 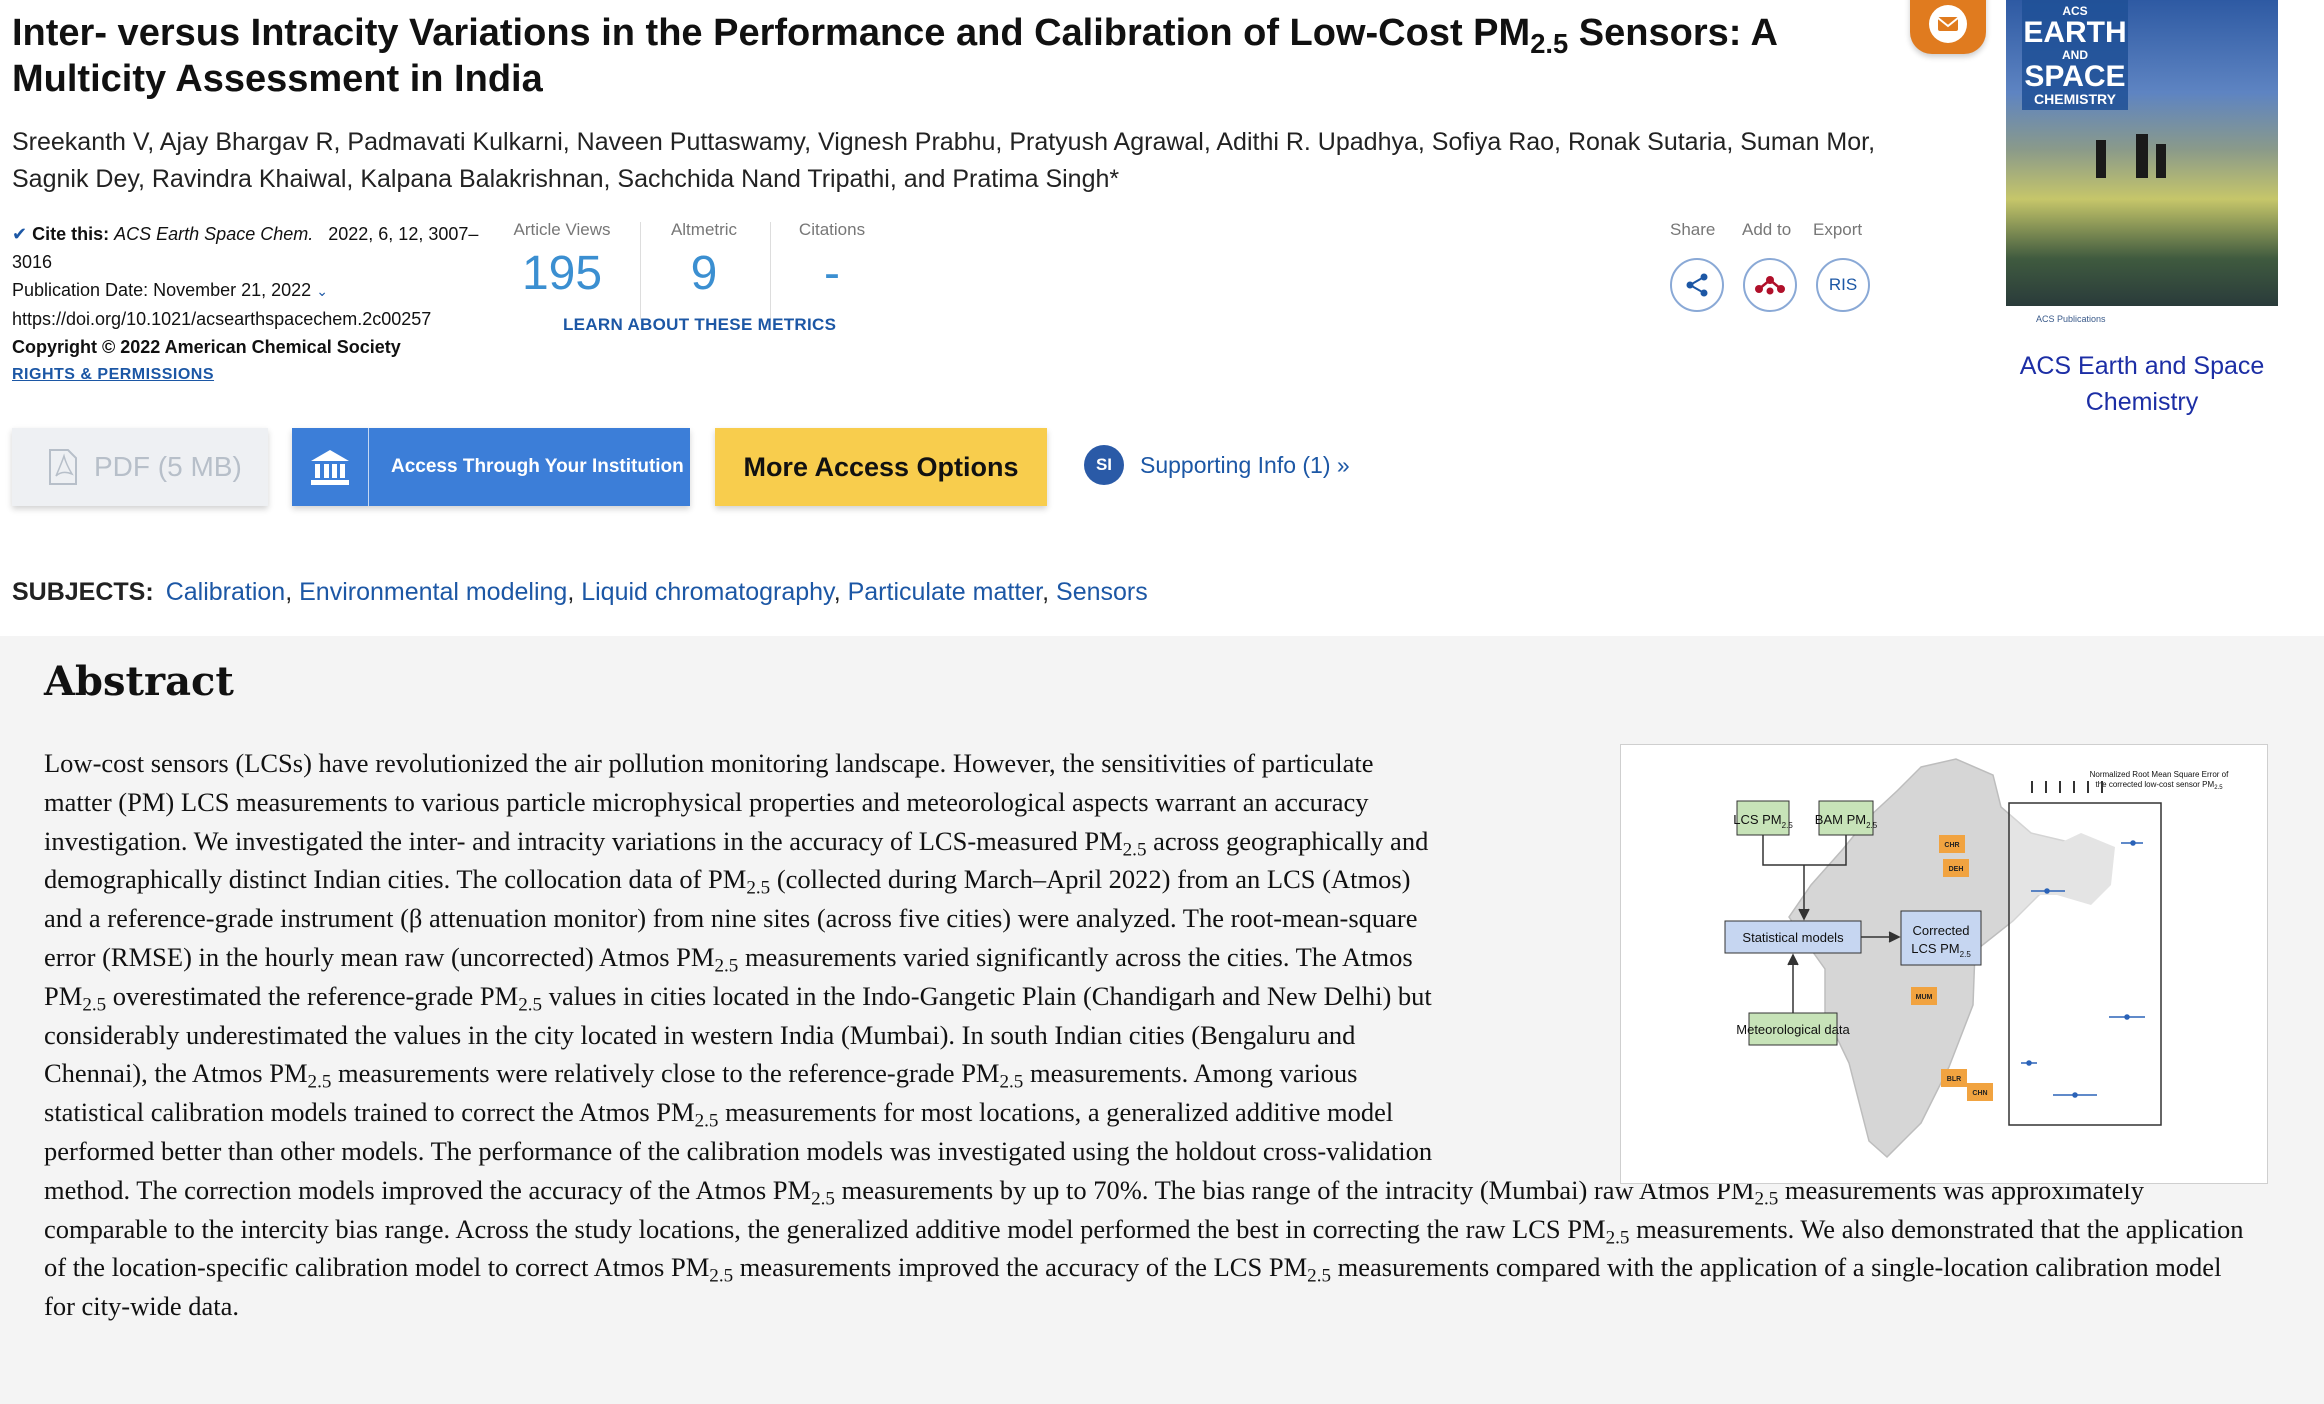 What do you see at coordinates (1956, 869) in the screenshot?
I see `city-label: DEH` at bounding box center [1956, 869].